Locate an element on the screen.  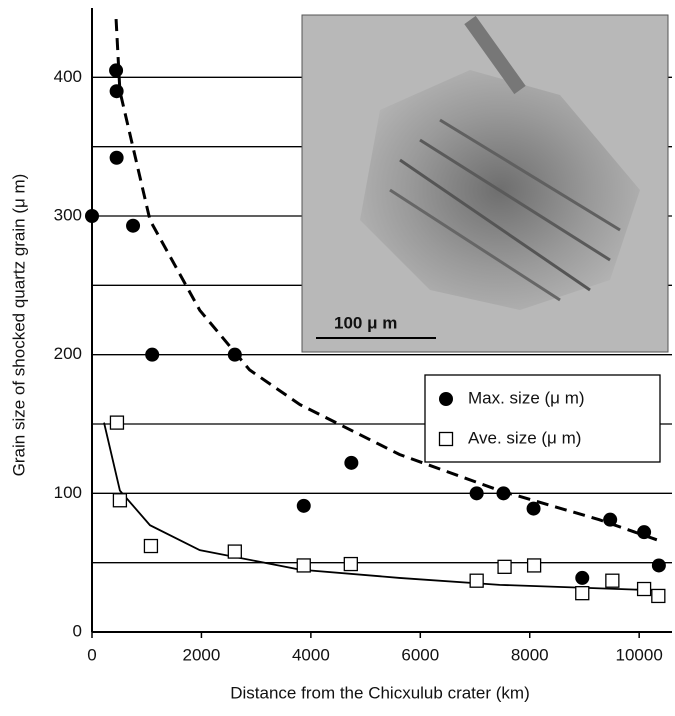
y-axis-label: Grain size of shocked quartz grain (μ m) is located at coordinates (18, 325).